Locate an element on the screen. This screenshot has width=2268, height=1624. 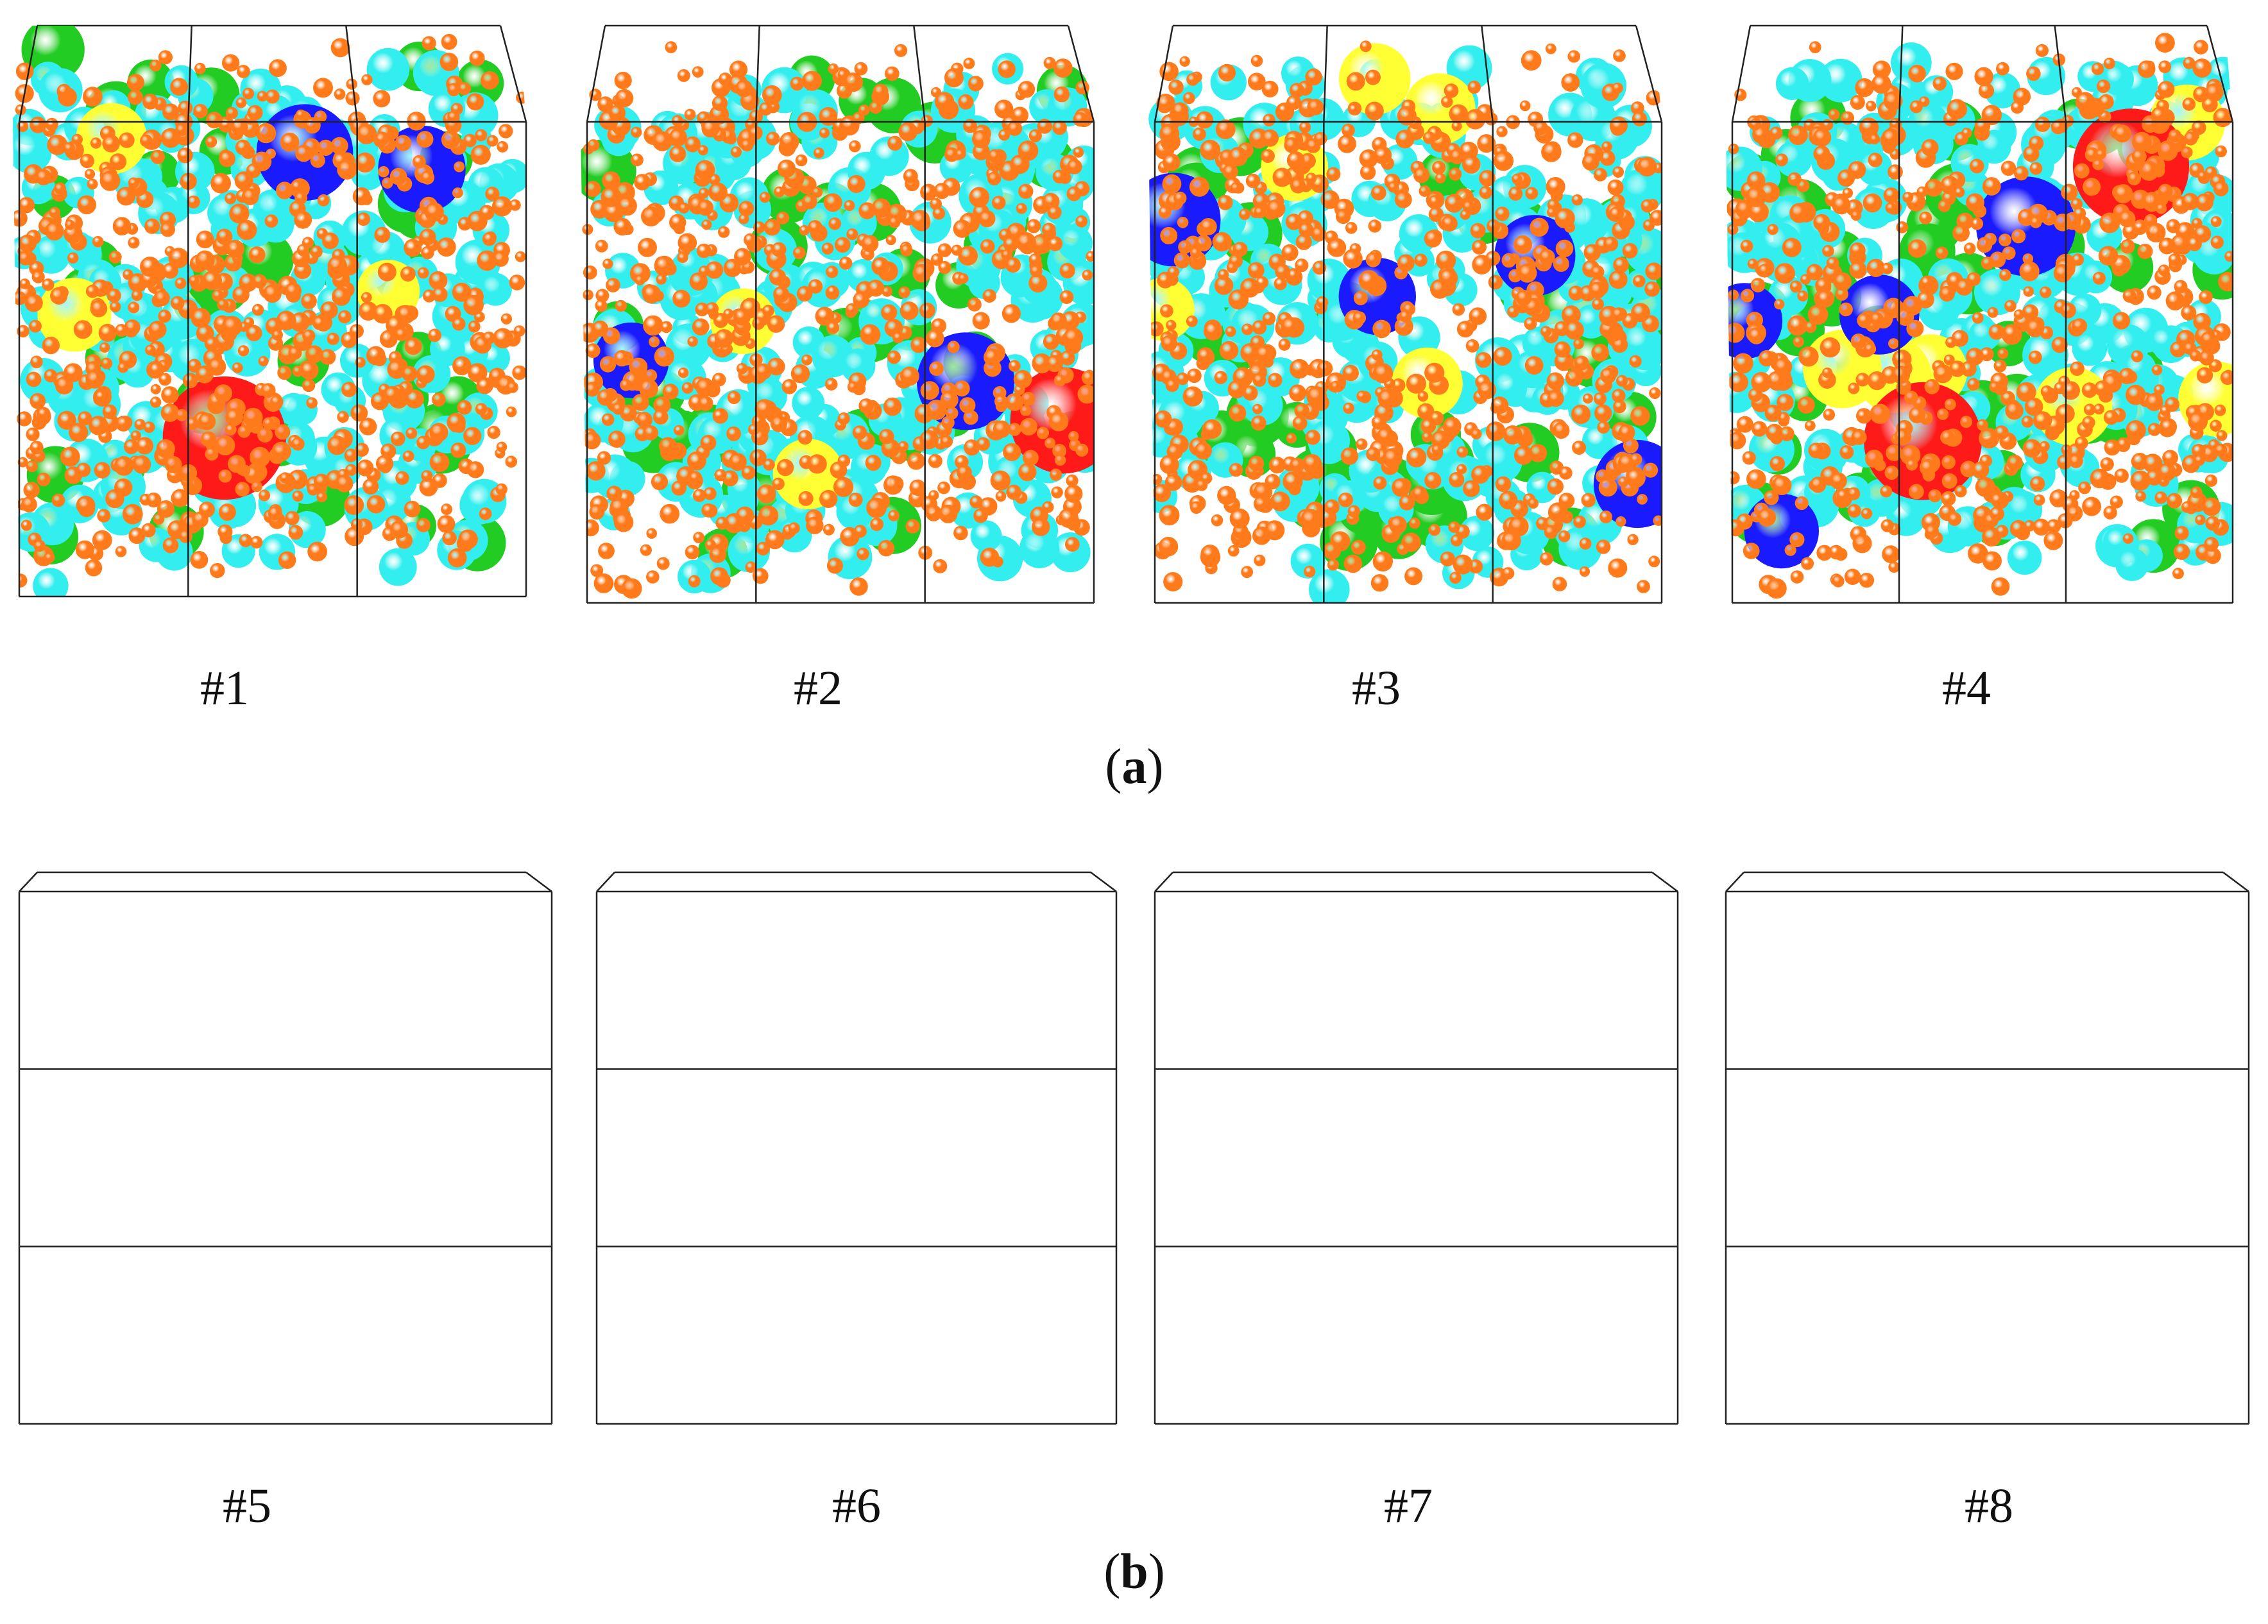
green-sphere is located at coordinates (446, 1023).